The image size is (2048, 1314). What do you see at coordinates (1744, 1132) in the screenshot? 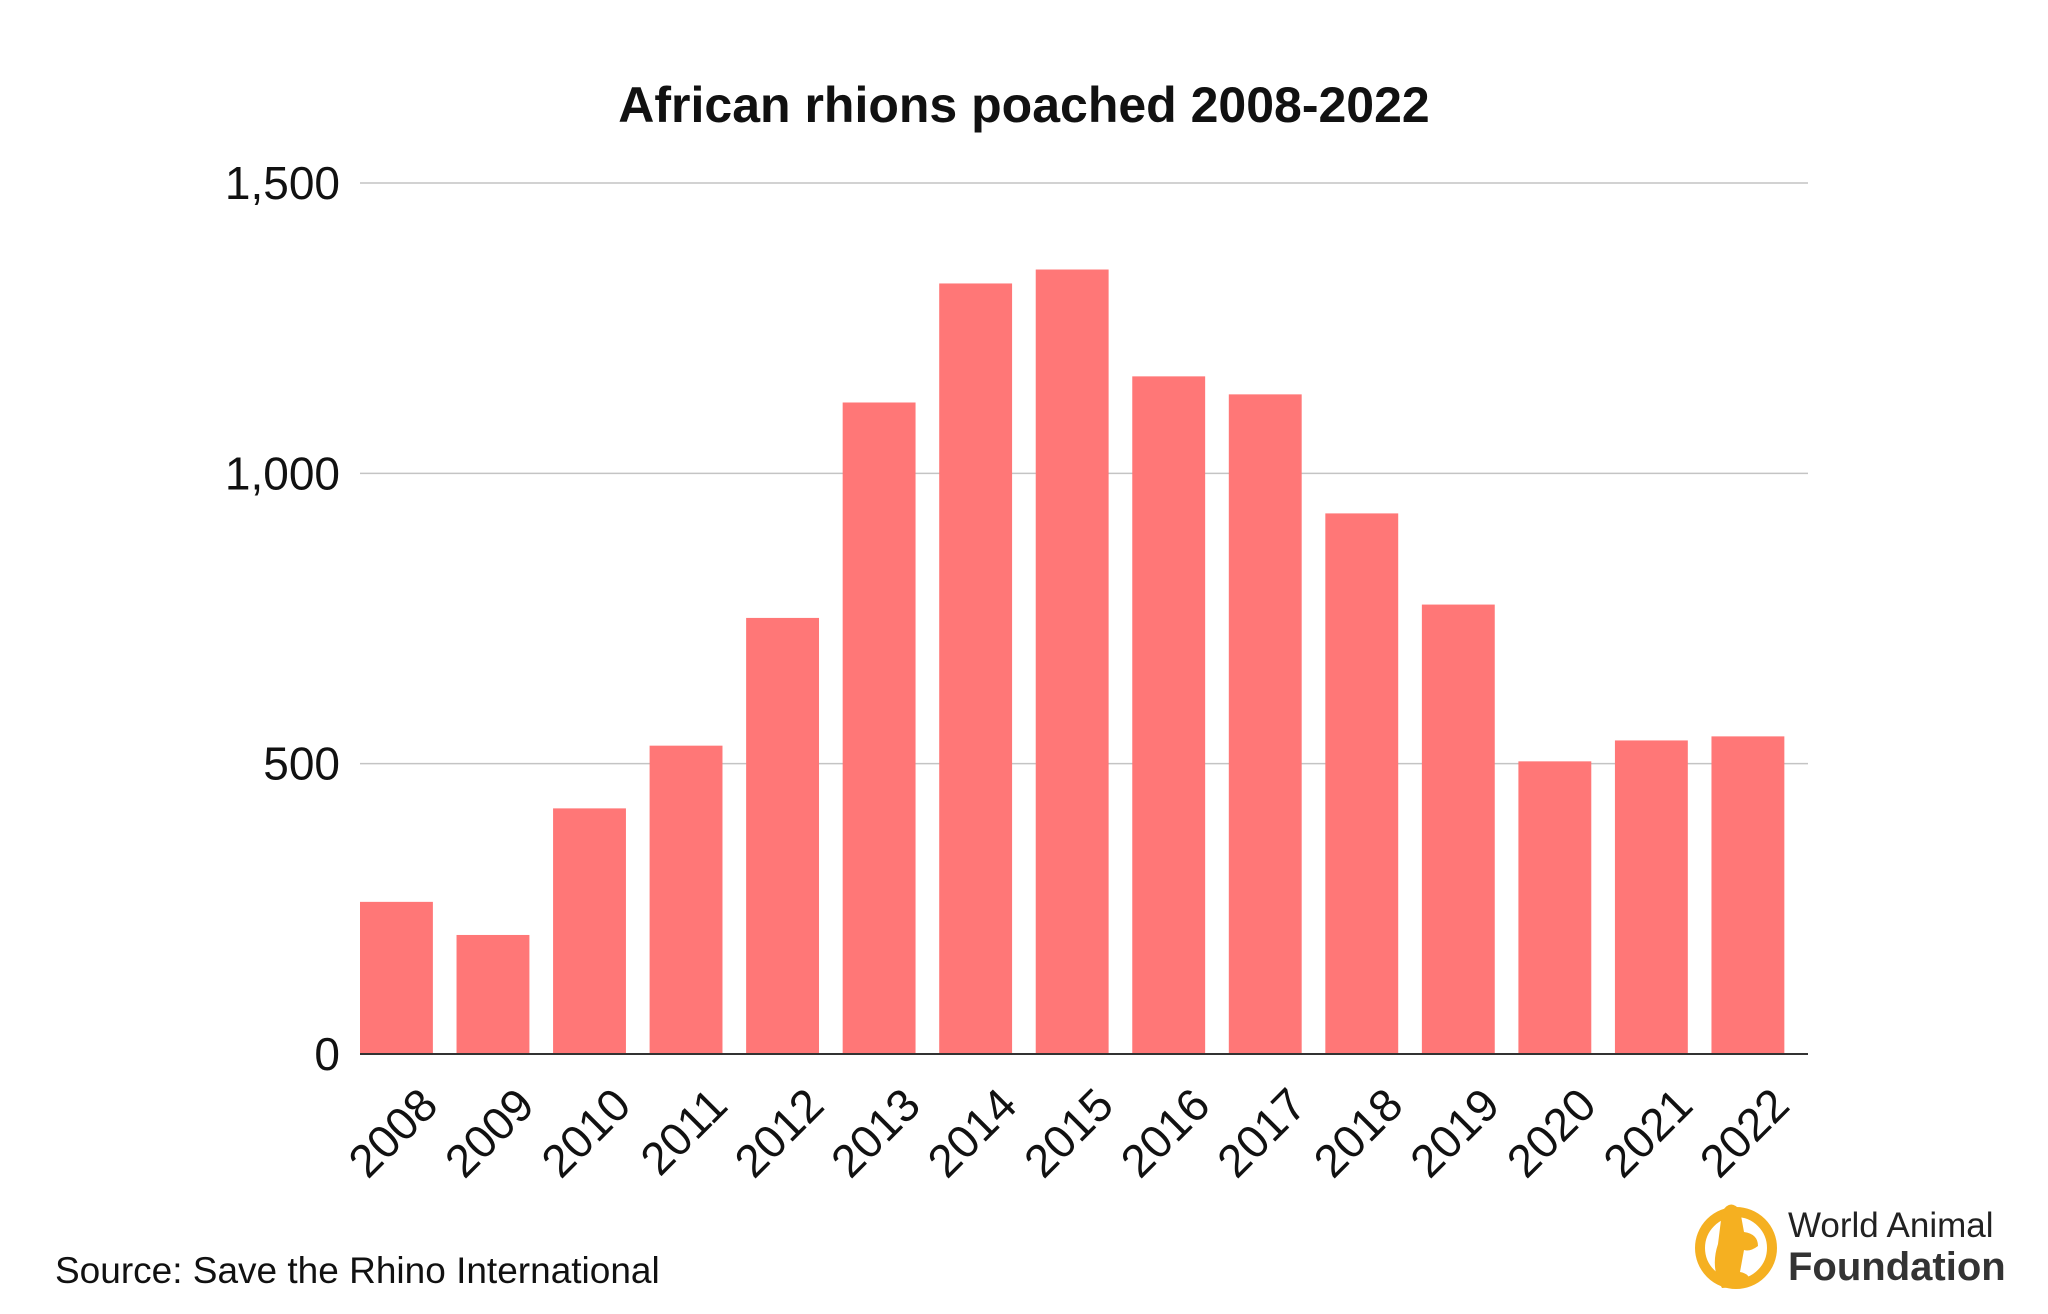
I see `x-tick-label: 2022` at bounding box center [1744, 1132].